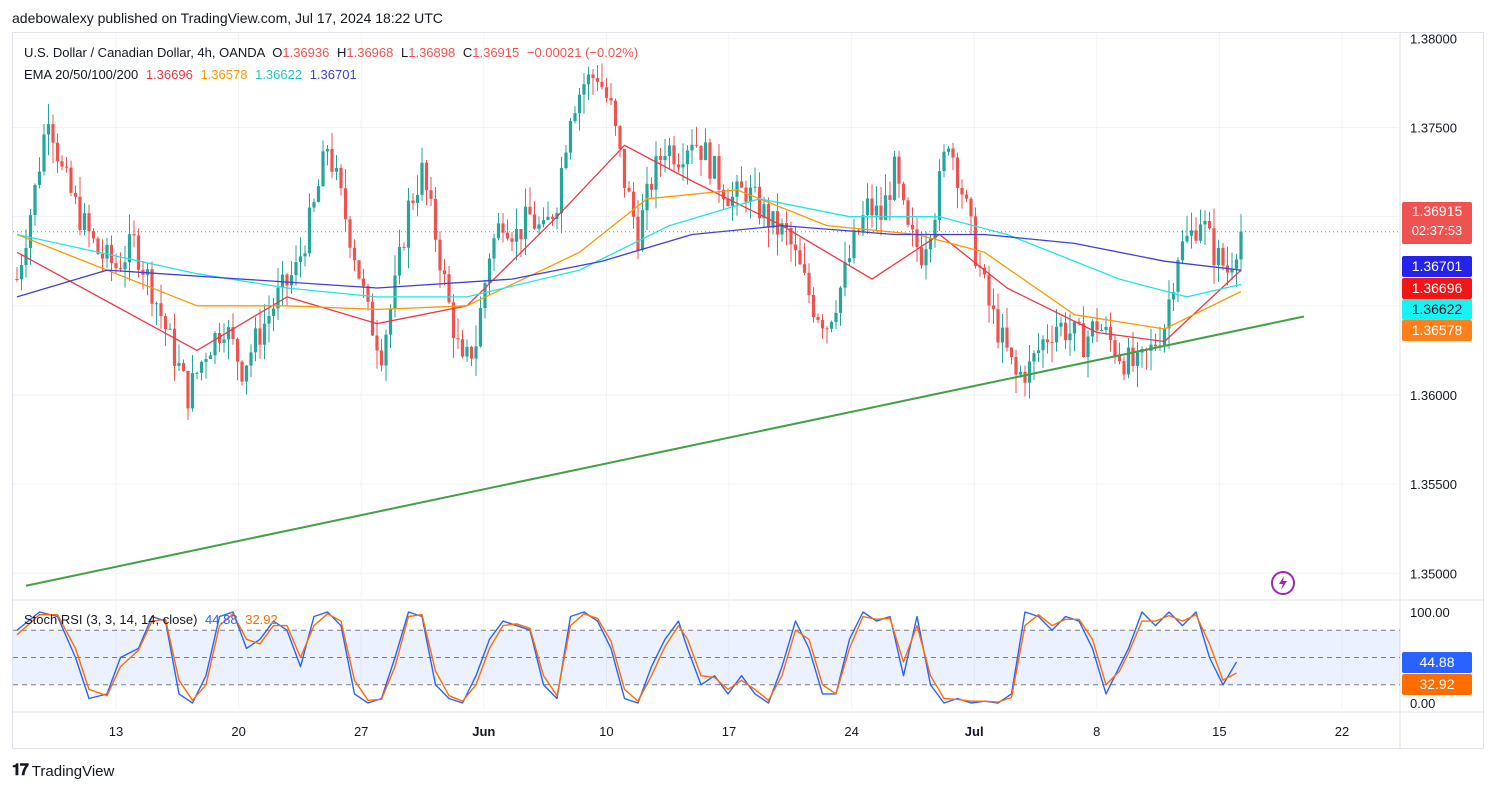 The image size is (1496, 793). What do you see at coordinates (370, 52) in the screenshot?
I see `high-value: 1.36968` at bounding box center [370, 52].